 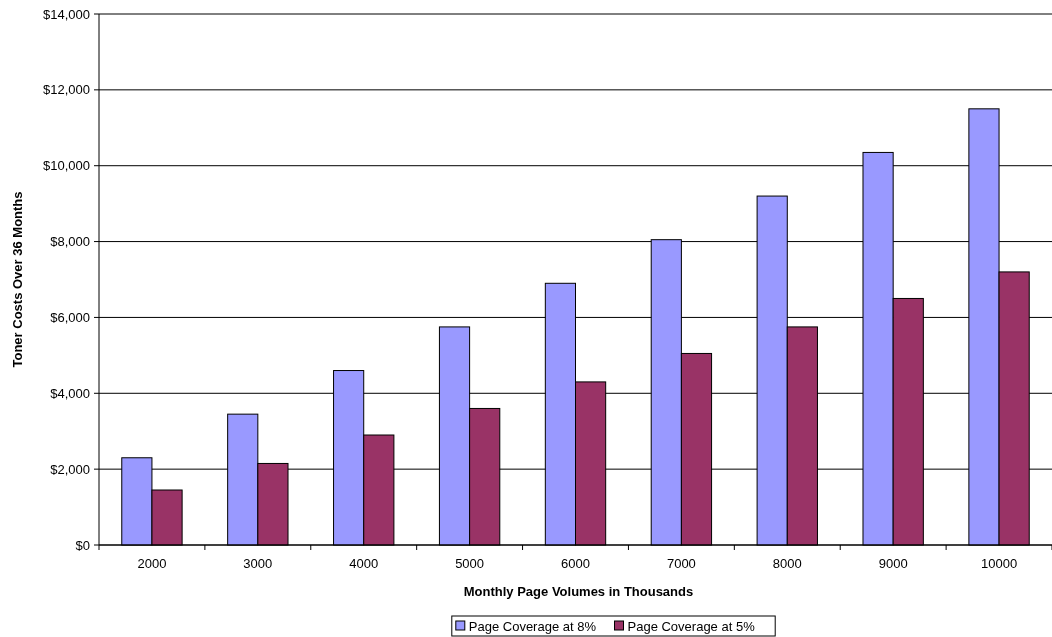 What do you see at coordinates (66, 166) in the screenshot?
I see `y-tick-label: $10,000` at bounding box center [66, 166].